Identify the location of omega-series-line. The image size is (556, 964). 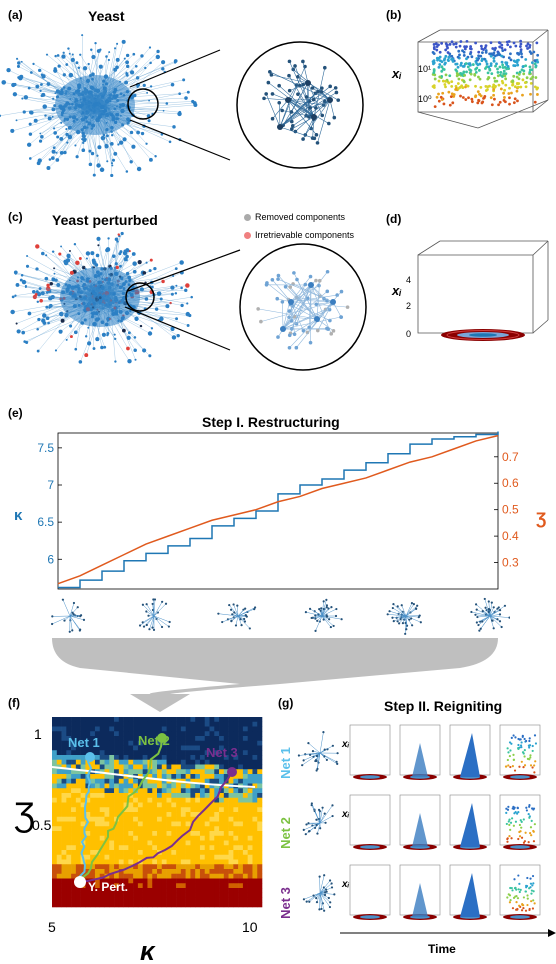
(278, 509).